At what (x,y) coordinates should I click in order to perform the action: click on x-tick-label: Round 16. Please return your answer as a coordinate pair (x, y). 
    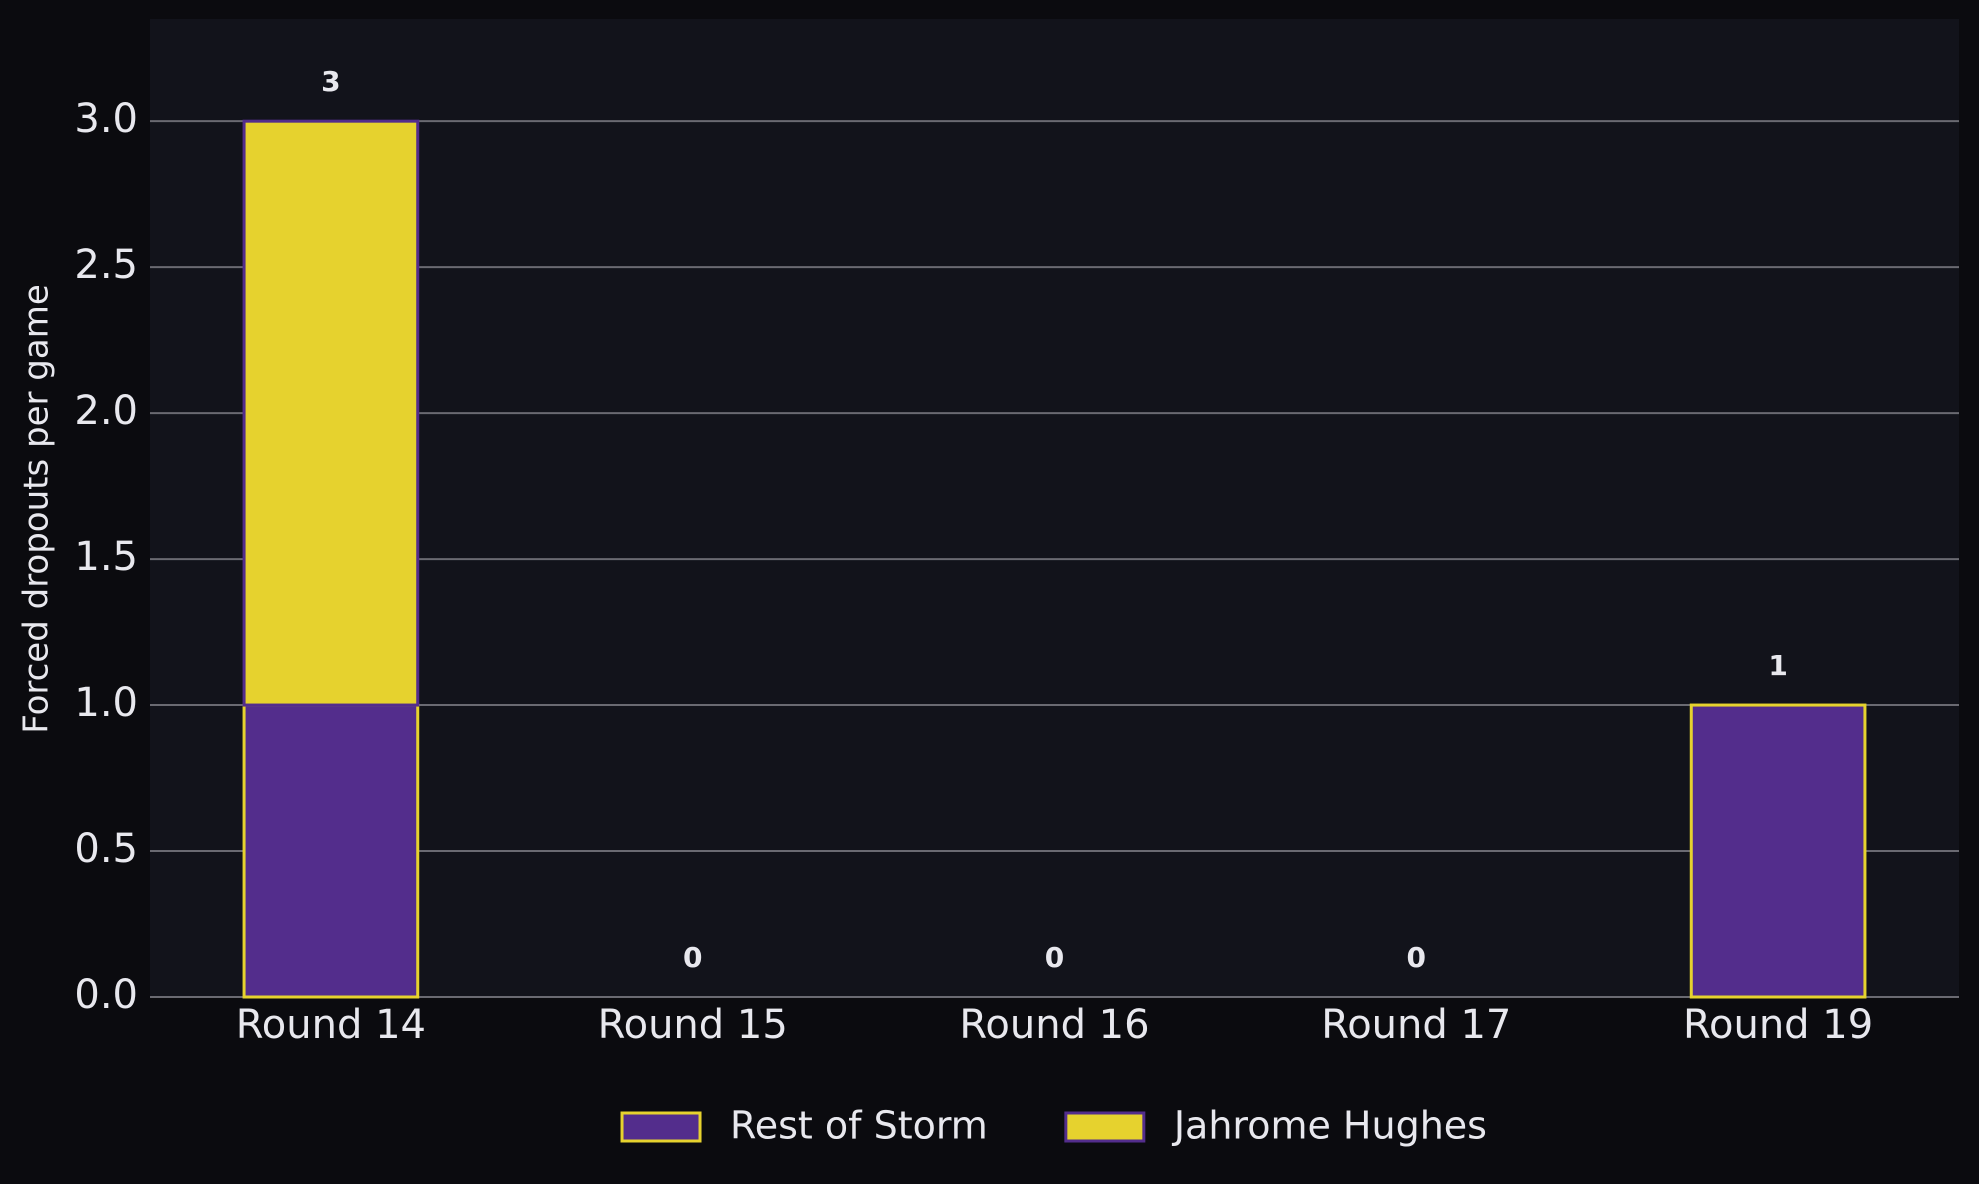
    Looking at the image, I should click on (1054, 1025).